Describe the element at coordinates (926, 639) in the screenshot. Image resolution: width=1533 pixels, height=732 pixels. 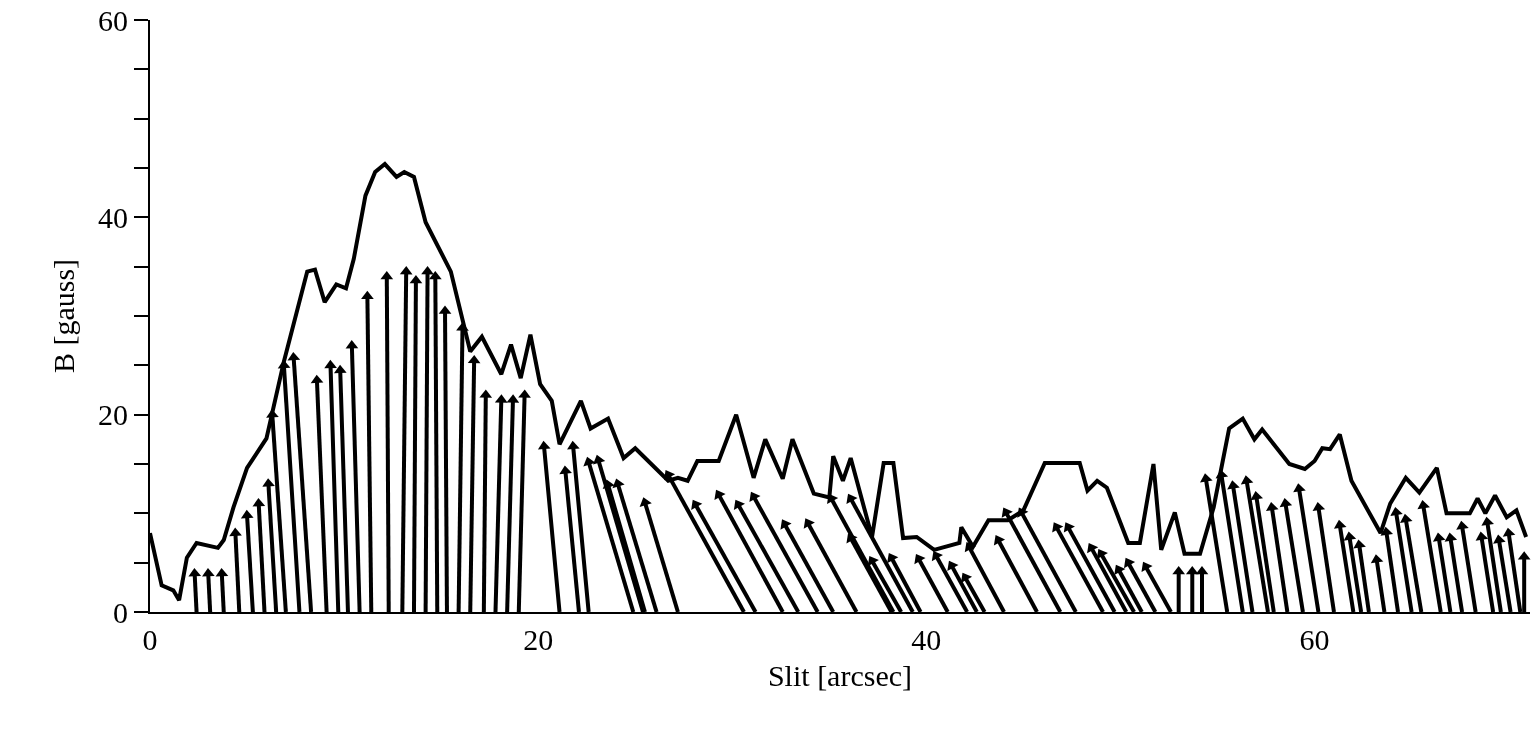
I see `x-tick-label: 40` at that location.